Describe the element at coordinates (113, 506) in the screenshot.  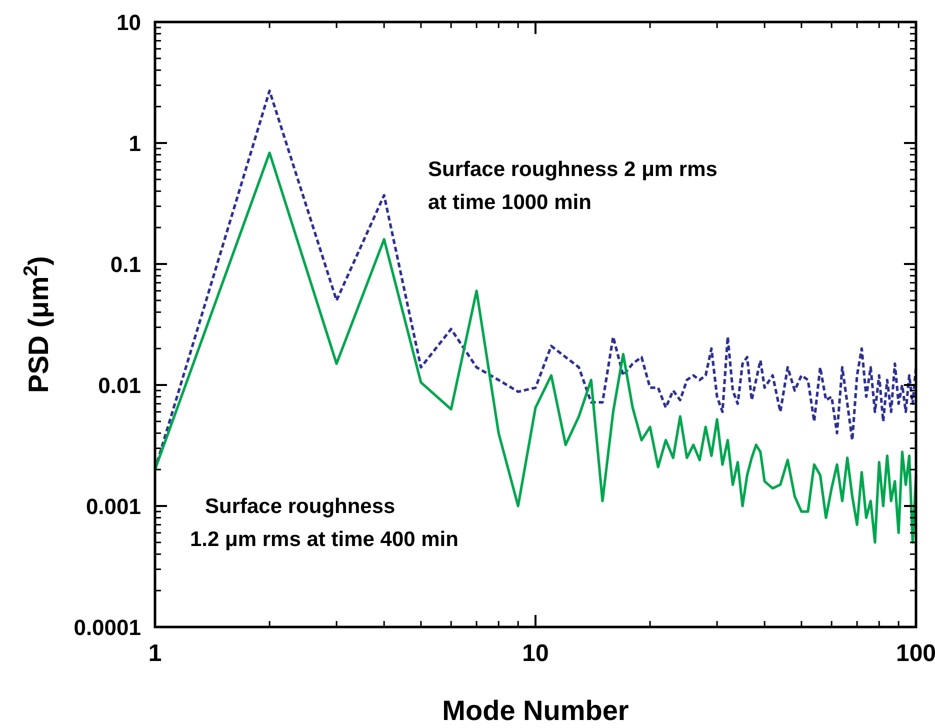
I see `y-tick-label: 0.001` at that location.